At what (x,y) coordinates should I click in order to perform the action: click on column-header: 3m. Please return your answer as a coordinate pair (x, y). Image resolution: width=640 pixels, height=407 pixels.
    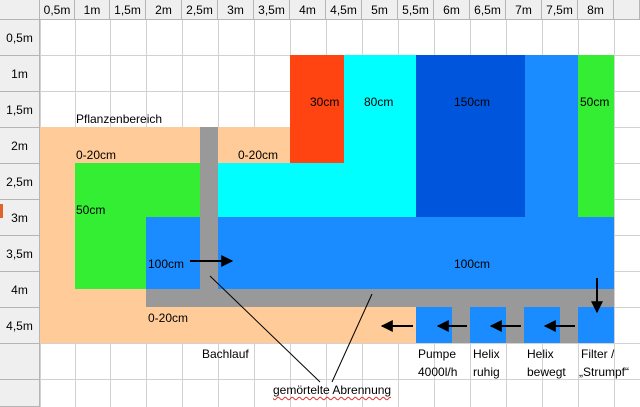
    Looking at the image, I should click on (236, 10).